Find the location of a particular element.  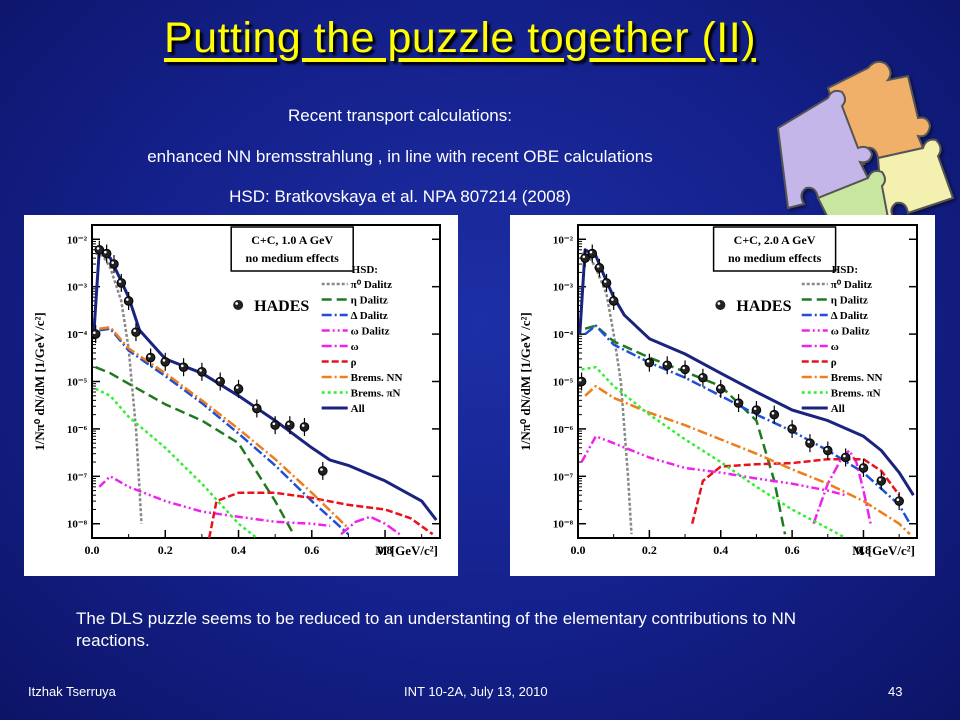

legend-label-omega_dalitz: ω Dalitz is located at coordinates (850, 332).